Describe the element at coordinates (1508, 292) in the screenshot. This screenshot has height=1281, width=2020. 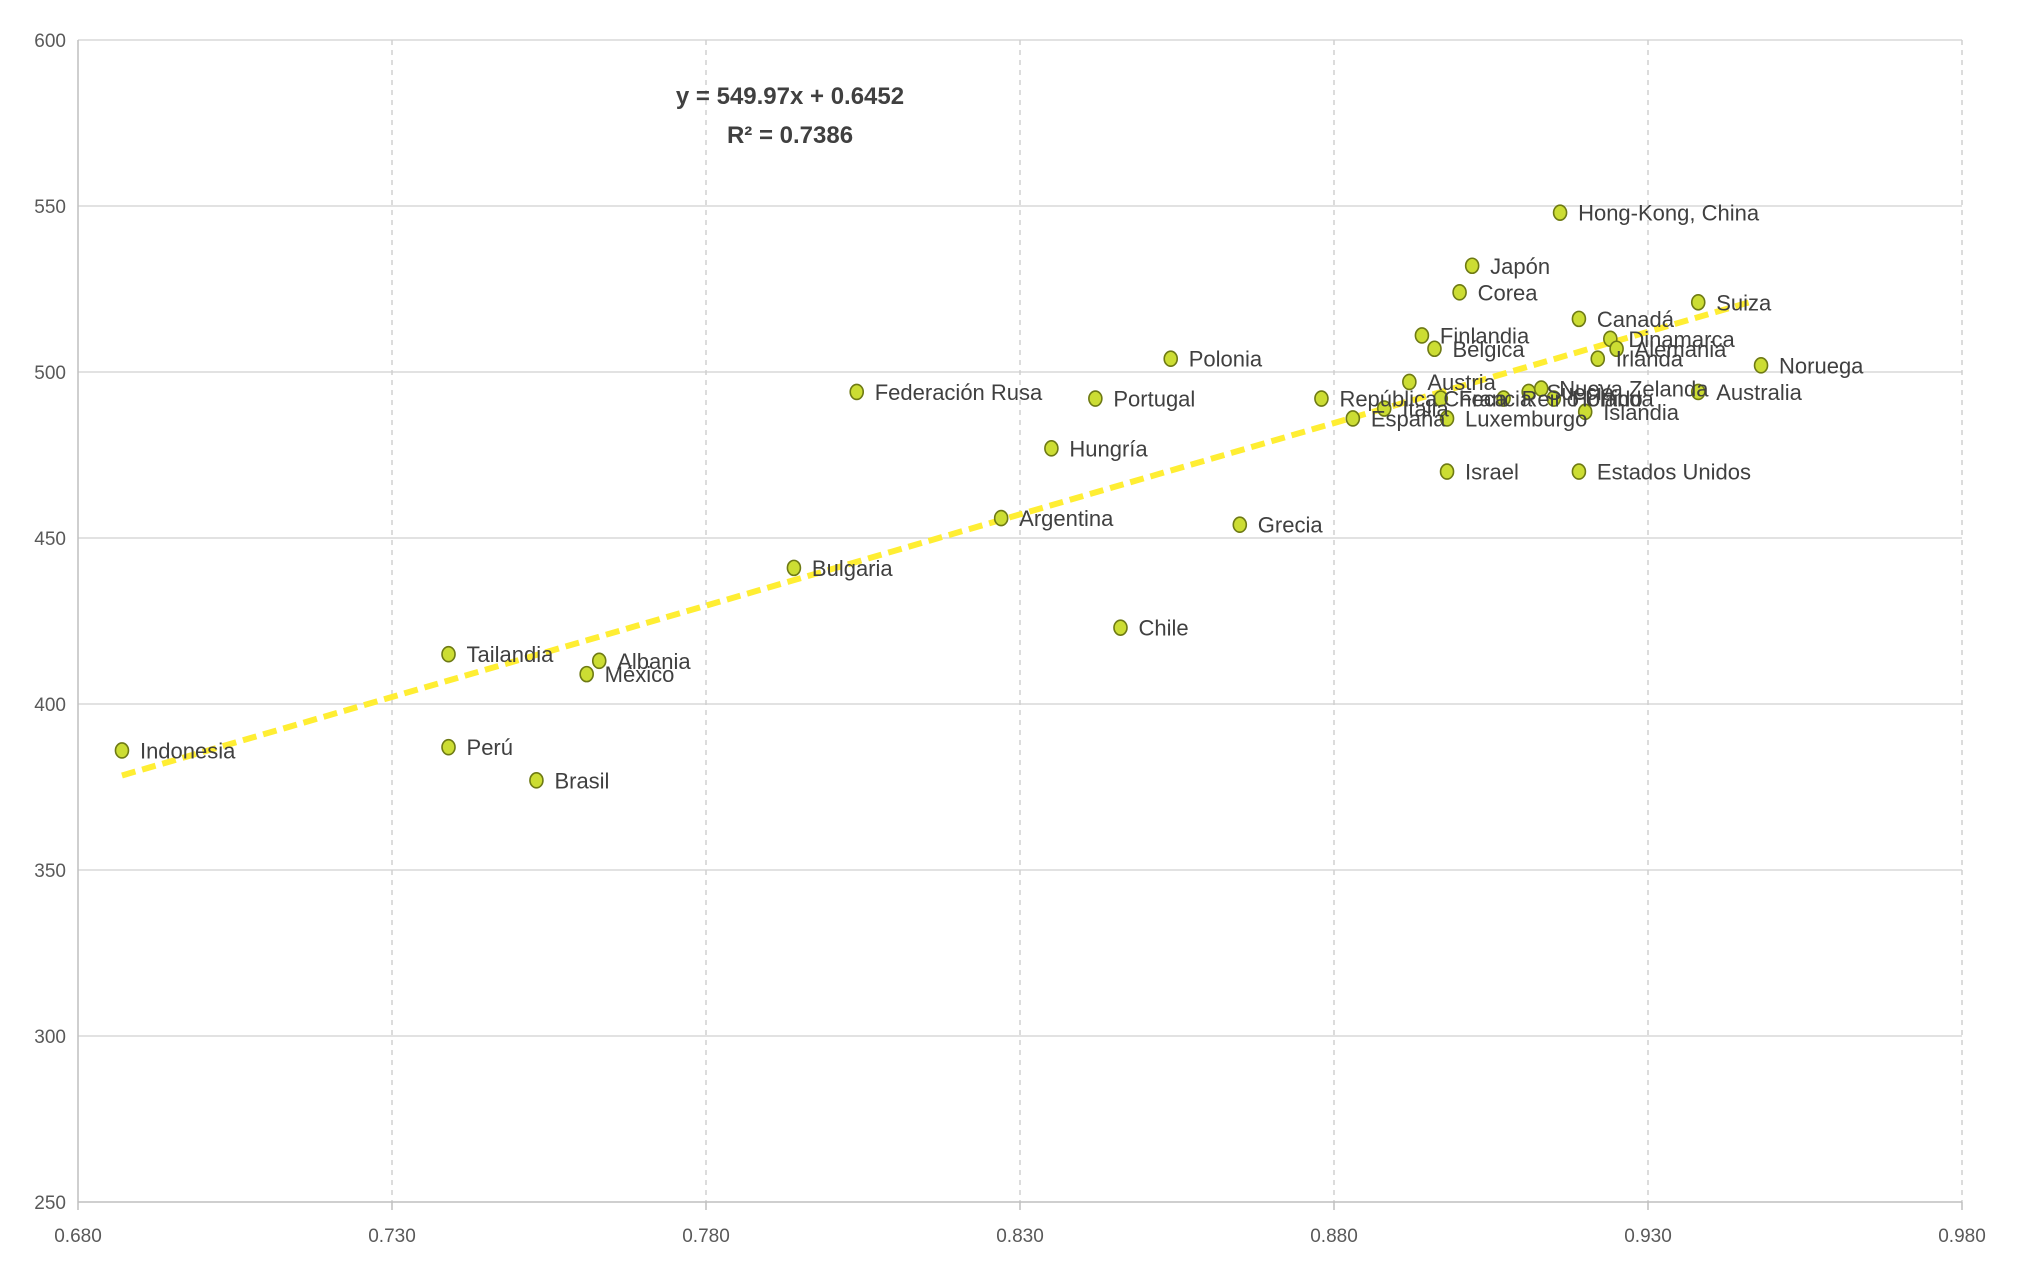
I see `data-label: Corea` at that location.